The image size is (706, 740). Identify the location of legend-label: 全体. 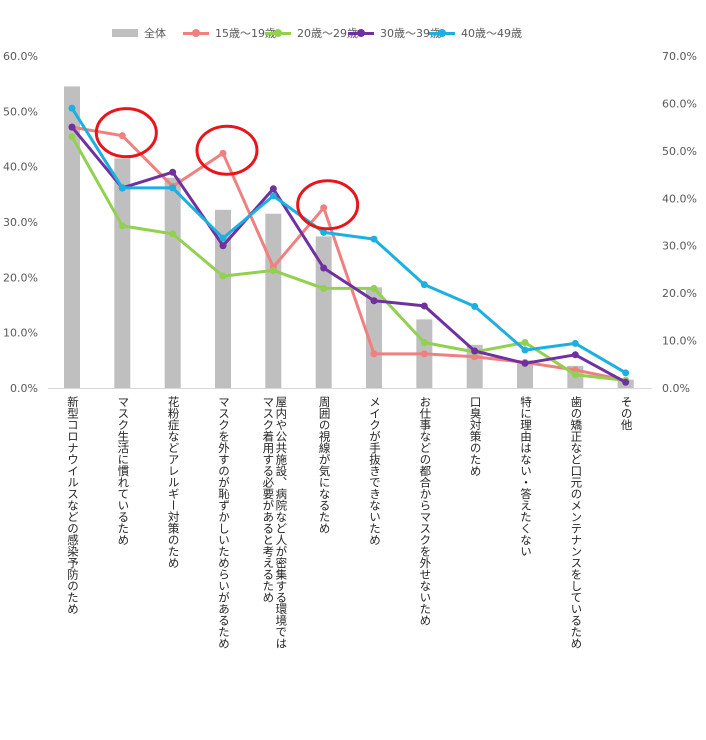
(155, 33).